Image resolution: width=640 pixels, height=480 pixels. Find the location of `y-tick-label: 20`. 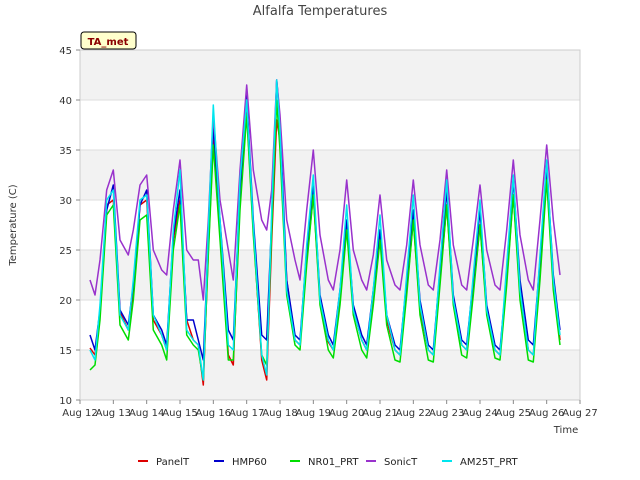

y-tick-label: 20 is located at coordinates (65, 301).